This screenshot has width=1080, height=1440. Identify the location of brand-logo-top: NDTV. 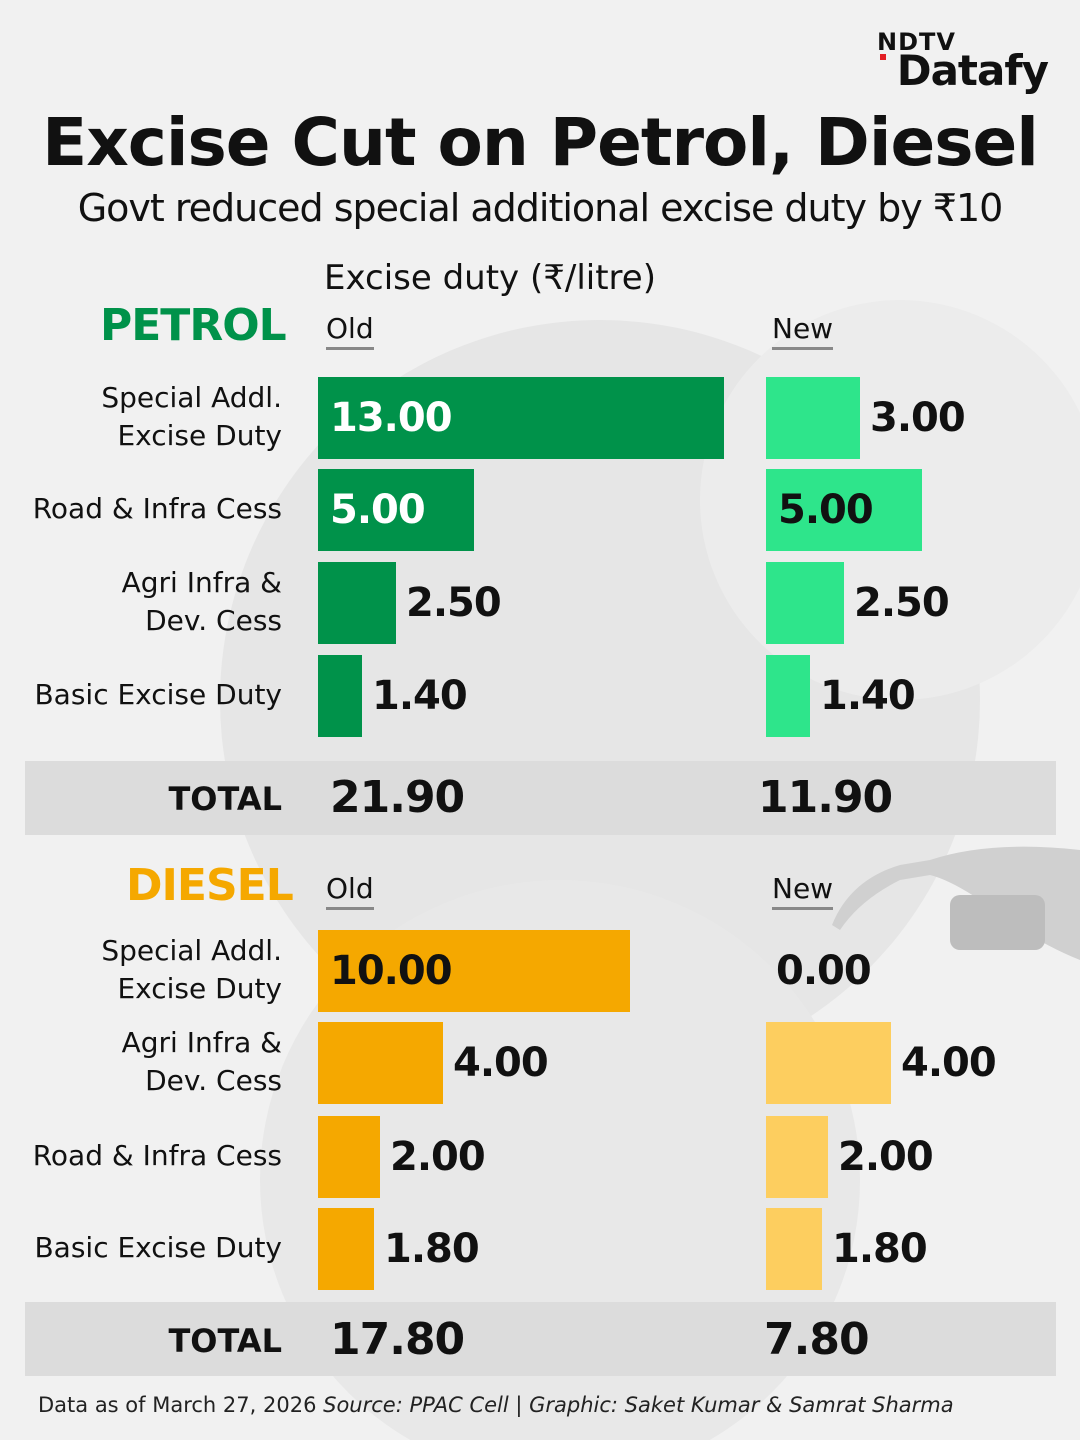
(916, 42).